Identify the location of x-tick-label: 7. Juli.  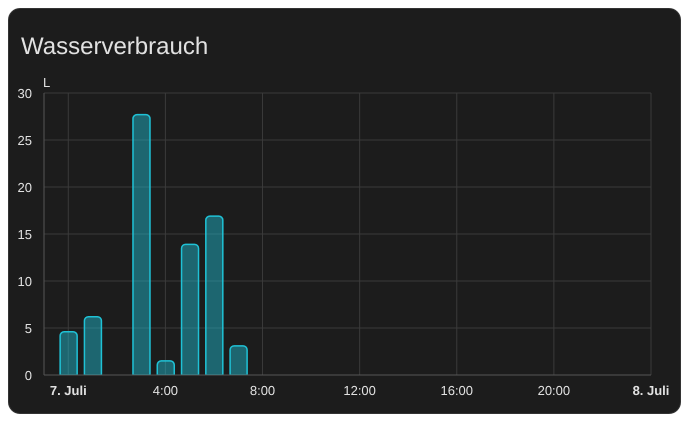
(68, 390).